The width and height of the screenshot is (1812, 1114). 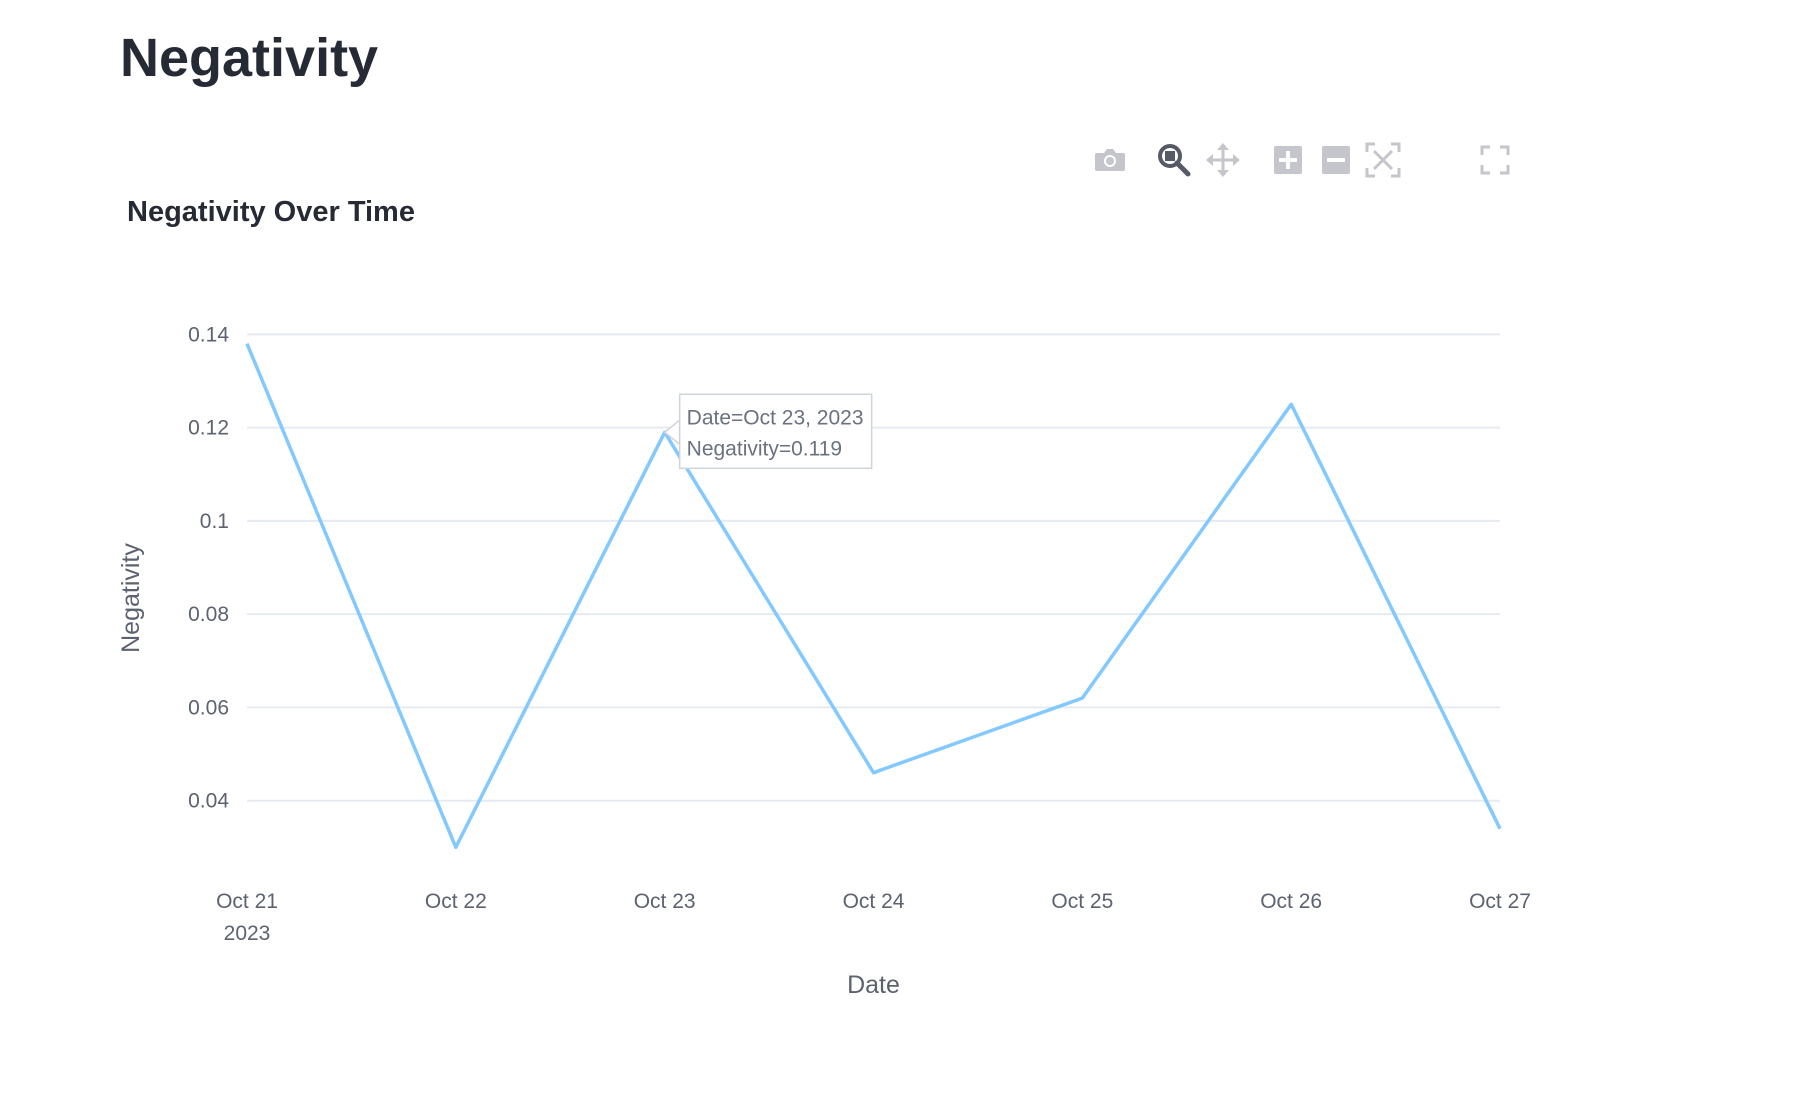 What do you see at coordinates (247, 933) in the screenshot?
I see `x-tick-year-label: 2023` at bounding box center [247, 933].